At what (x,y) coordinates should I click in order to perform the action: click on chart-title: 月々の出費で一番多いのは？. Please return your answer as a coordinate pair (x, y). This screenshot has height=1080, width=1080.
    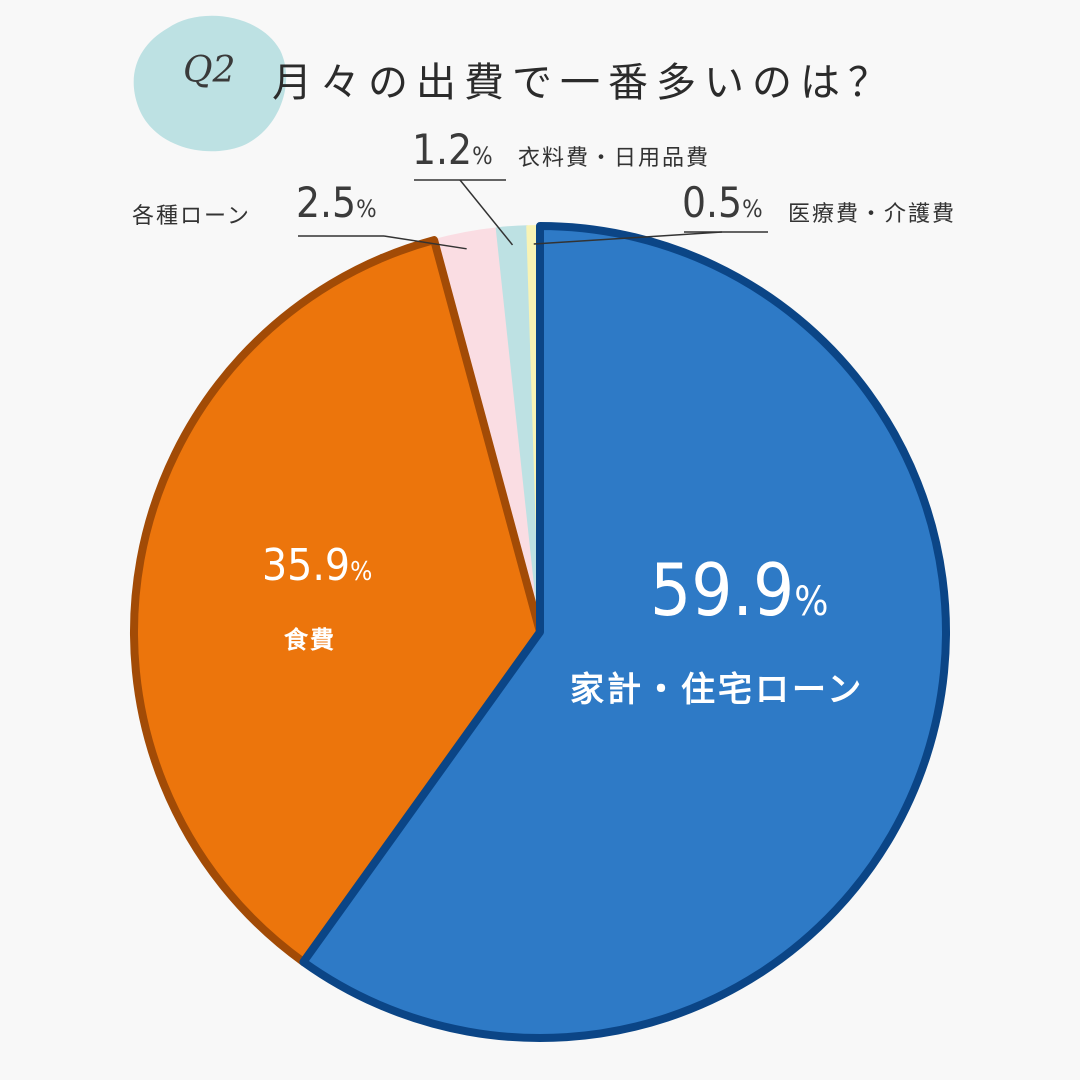
    Looking at the image, I should click on (584, 83).